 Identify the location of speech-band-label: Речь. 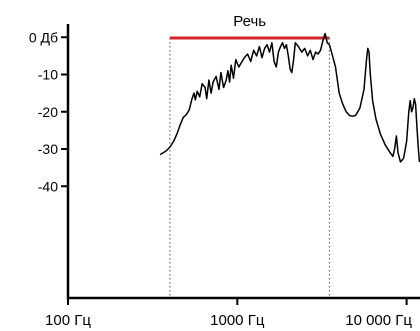
(249, 21).